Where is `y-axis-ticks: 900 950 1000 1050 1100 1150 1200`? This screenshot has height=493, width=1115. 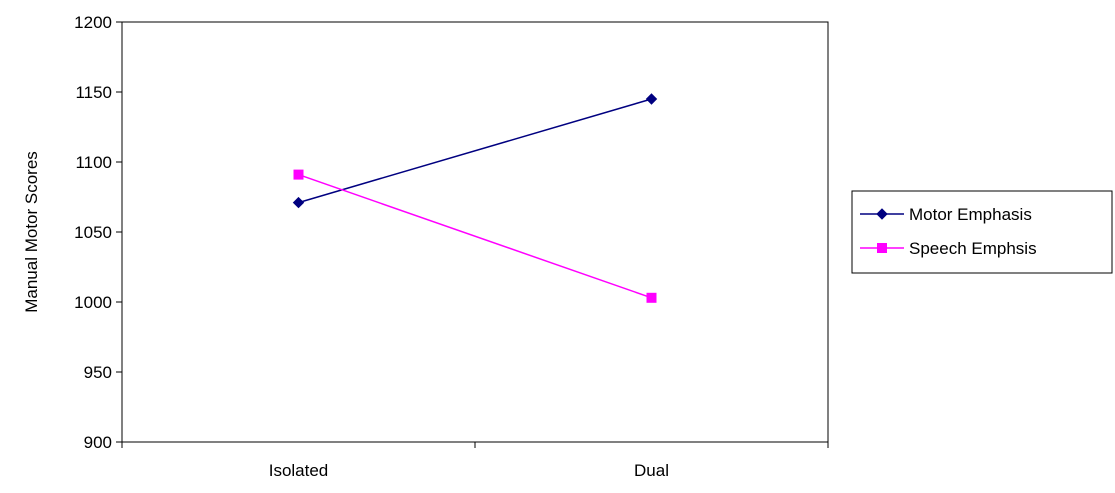 y-axis-ticks: 900 950 1000 1050 1100 1150 1200 is located at coordinates (98, 232).